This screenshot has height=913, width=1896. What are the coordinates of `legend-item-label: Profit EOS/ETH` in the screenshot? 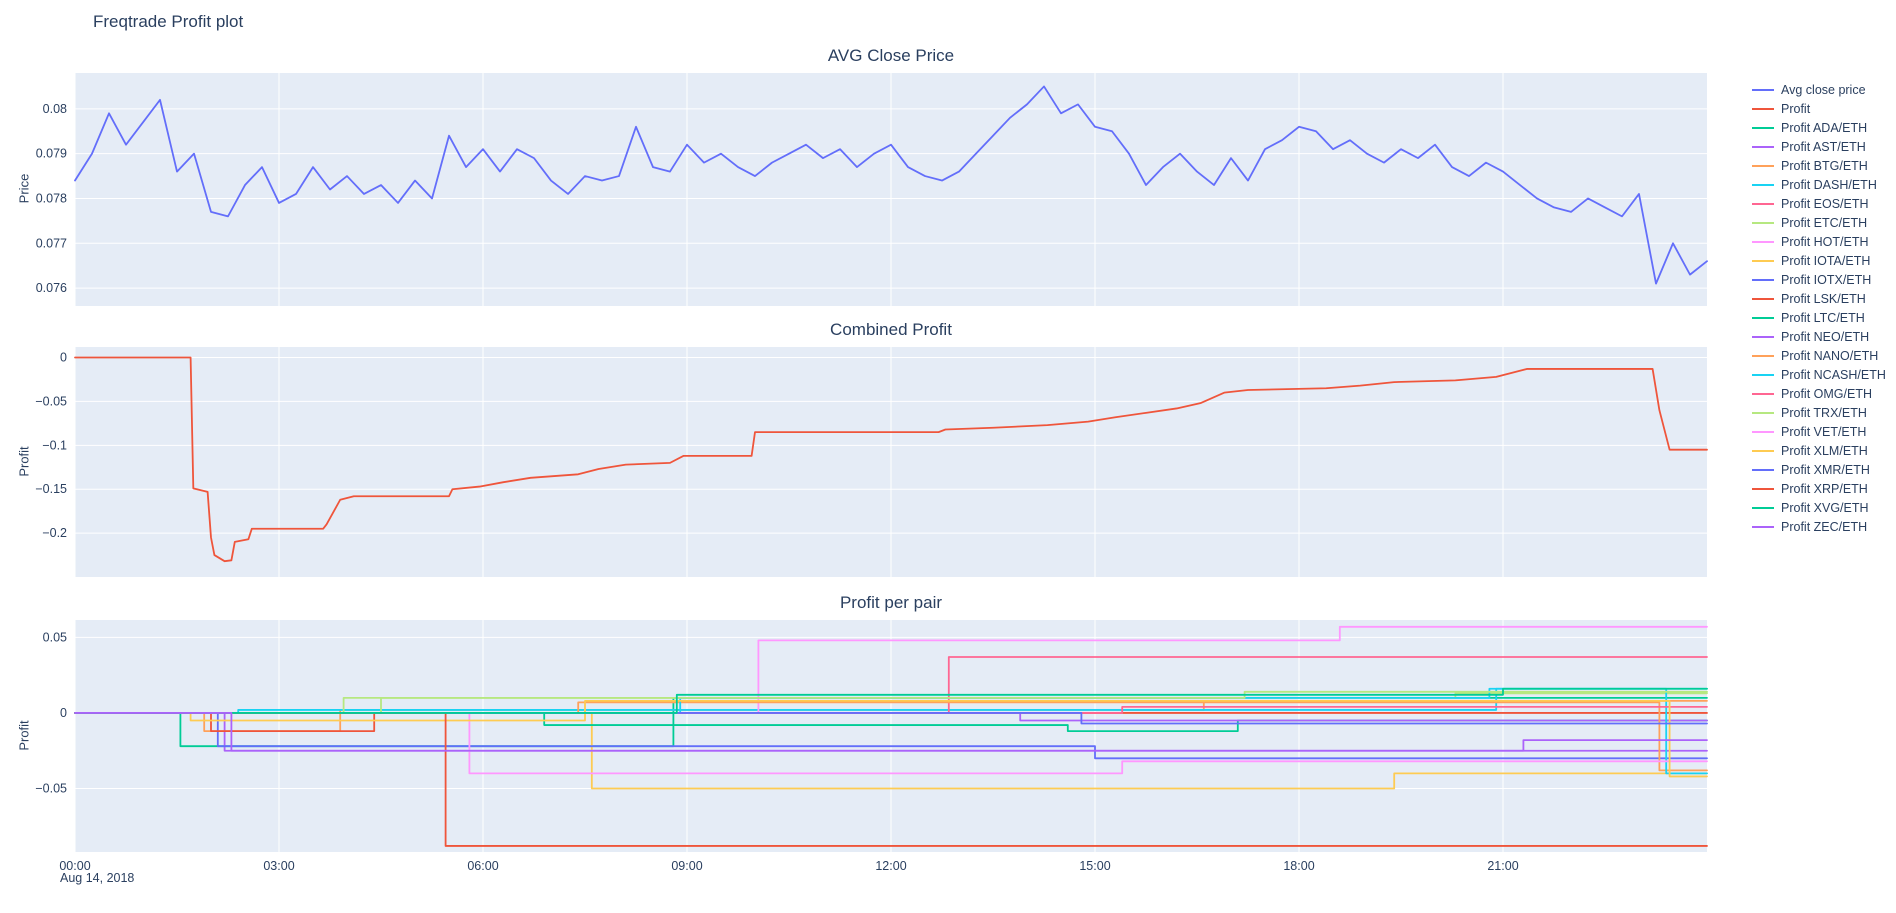 It's located at (1825, 203).